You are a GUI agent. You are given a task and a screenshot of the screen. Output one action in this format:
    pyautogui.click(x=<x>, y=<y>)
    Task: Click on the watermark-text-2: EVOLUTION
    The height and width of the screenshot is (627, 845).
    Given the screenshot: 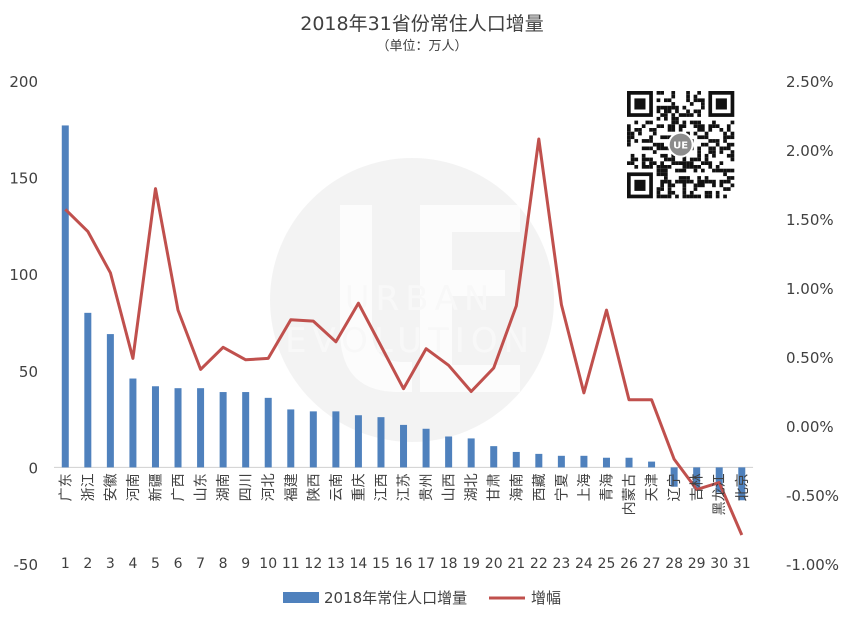 What is the action you would take?
    pyautogui.click(x=410, y=341)
    